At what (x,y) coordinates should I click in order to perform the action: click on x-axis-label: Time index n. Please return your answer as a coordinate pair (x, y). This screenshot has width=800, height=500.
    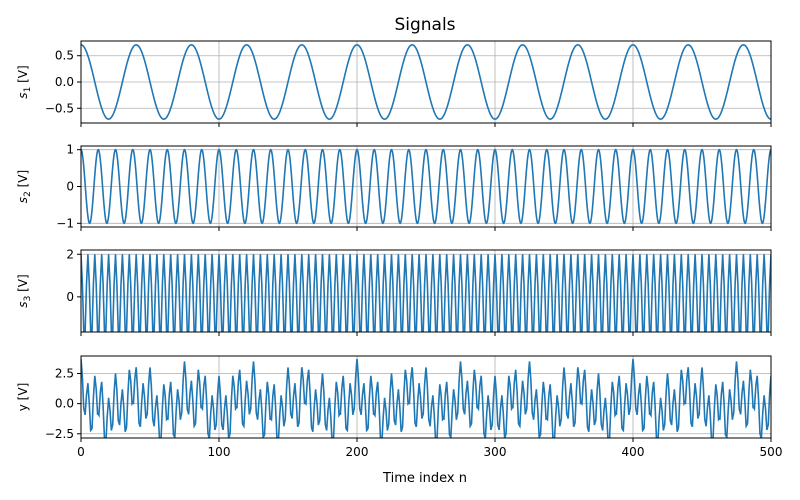
    Looking at the image, I should click on (424, 478).